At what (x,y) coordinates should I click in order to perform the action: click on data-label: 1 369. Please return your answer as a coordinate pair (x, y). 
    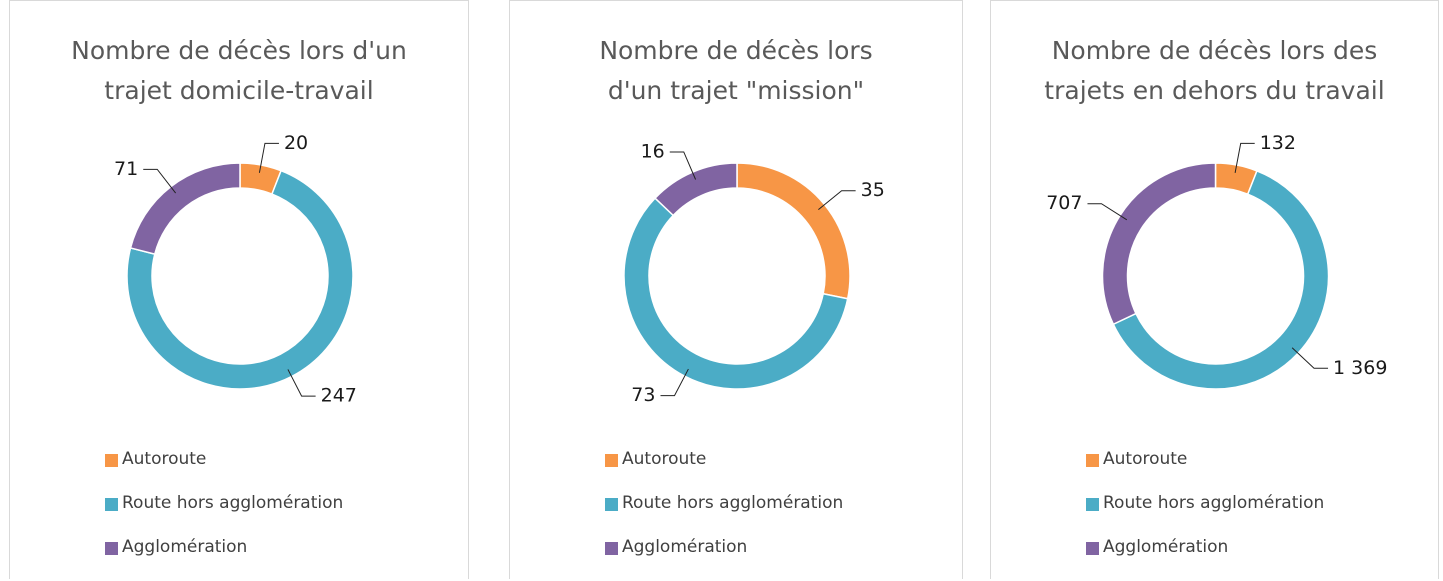
    Looking at the image, I should click on (1360, 368).